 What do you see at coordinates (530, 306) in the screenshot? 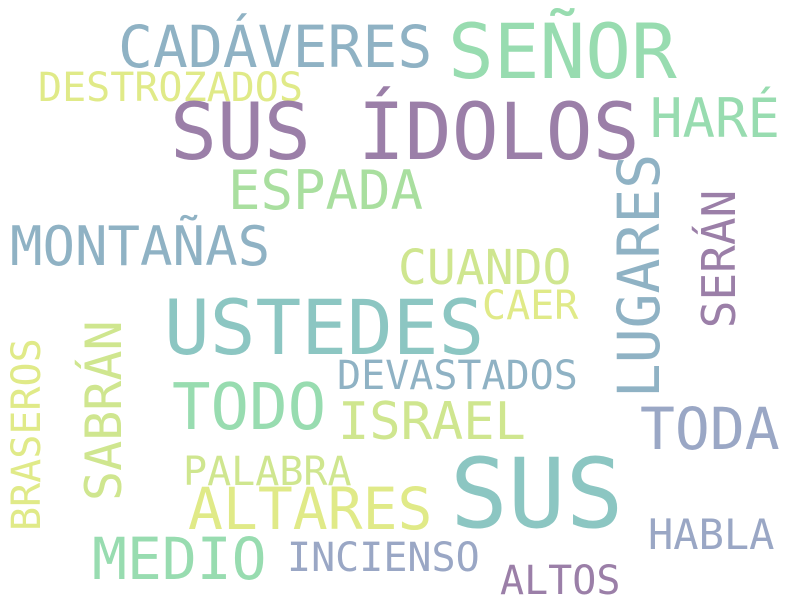
I see `word-caer: CAER` at bounding box center [530, 306].